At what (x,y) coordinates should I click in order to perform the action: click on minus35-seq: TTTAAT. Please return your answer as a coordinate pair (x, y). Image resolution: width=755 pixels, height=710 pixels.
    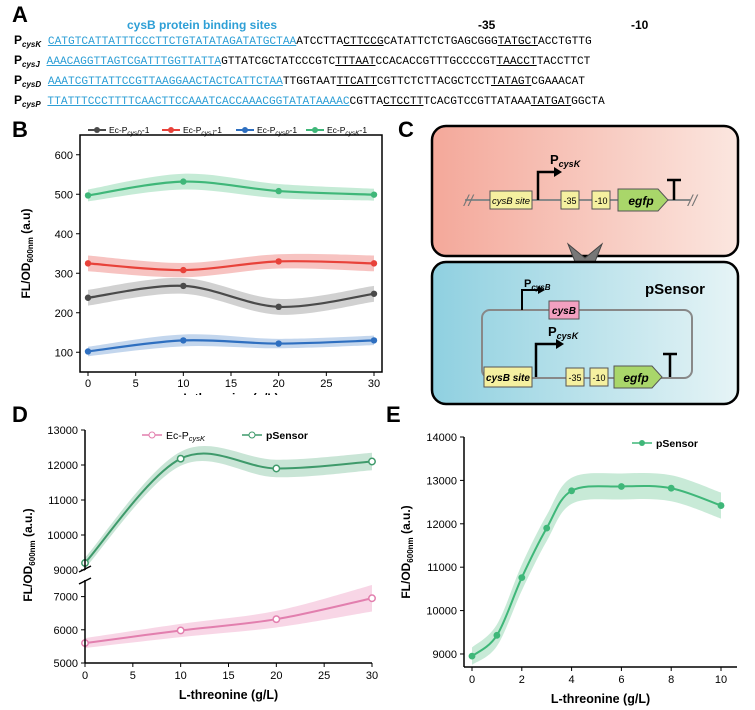
    Looking at the image, I should click on (355, 62).